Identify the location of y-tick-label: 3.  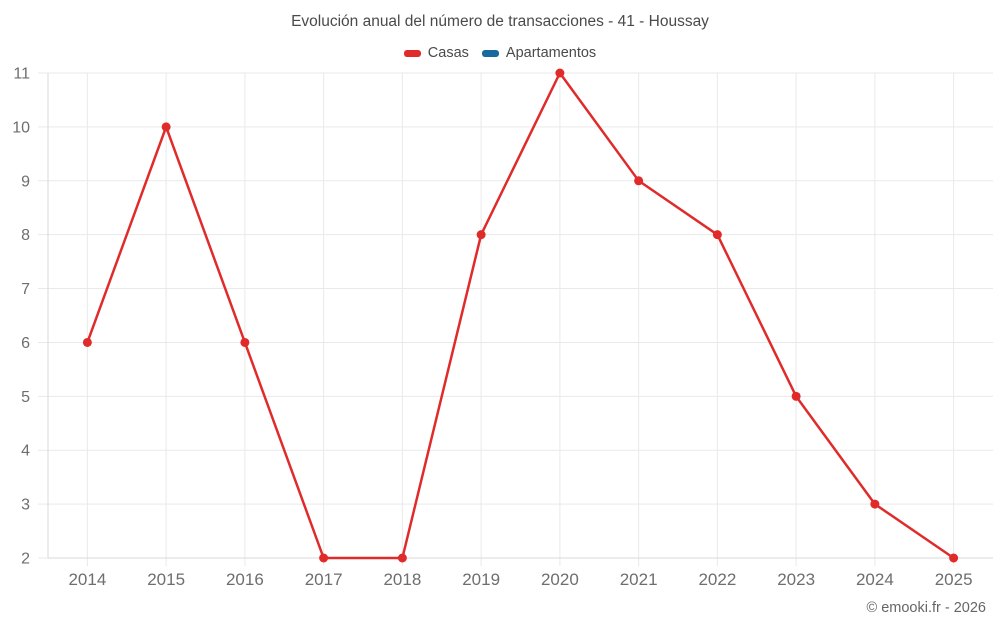
(25, 505).